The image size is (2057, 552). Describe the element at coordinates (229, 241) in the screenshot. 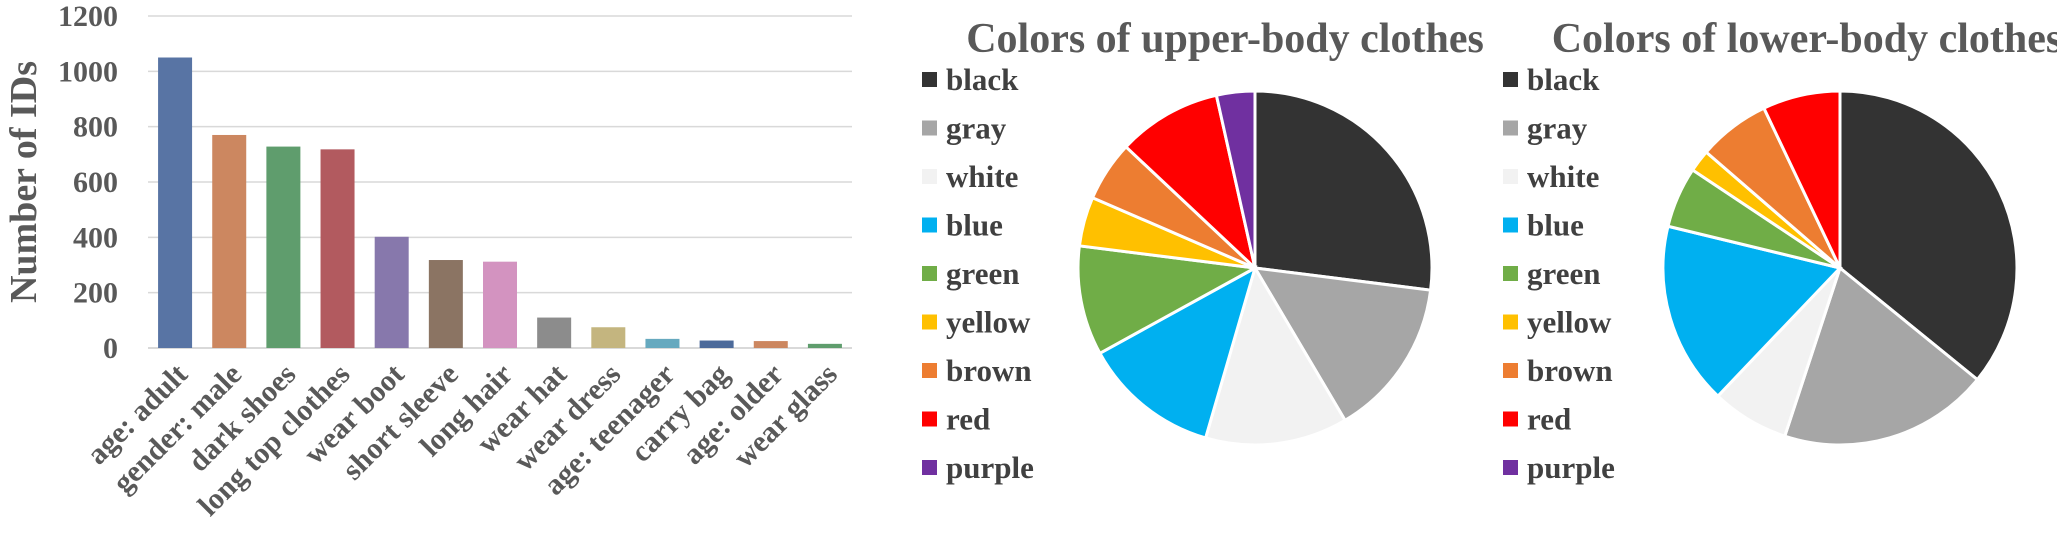

I see `bar-gender-male` at that location.